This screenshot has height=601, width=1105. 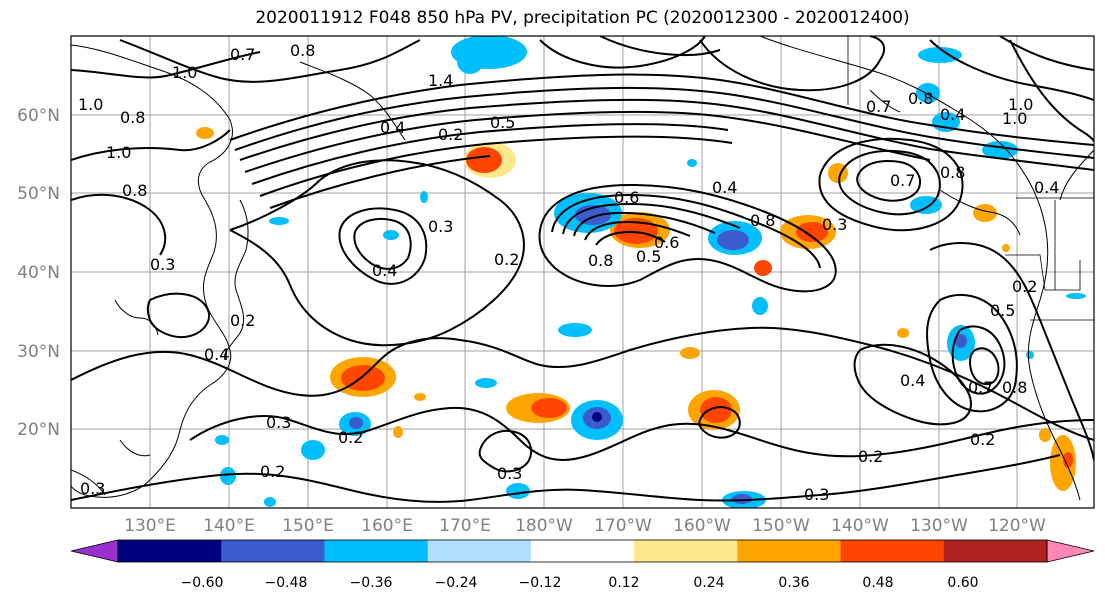 What do you see at coordinates (962, 583) in the screenshot?
I see `colorbar-tick-label: 0.60` at bounding box center [962, 583].